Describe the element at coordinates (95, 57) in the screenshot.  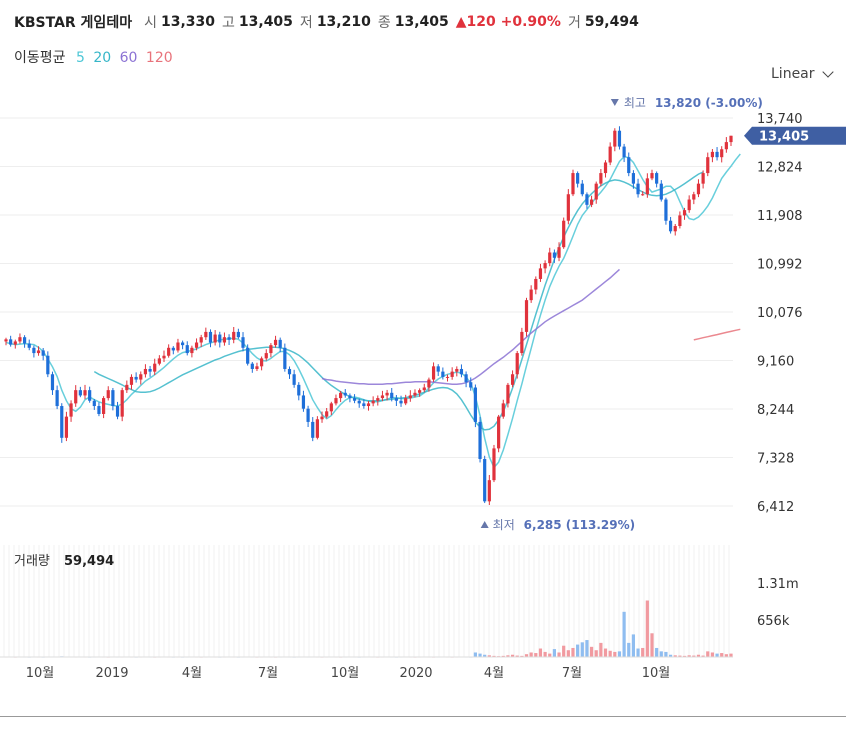
I see `moving-average-legend: 이동평균 5 20 60 120` at that location.